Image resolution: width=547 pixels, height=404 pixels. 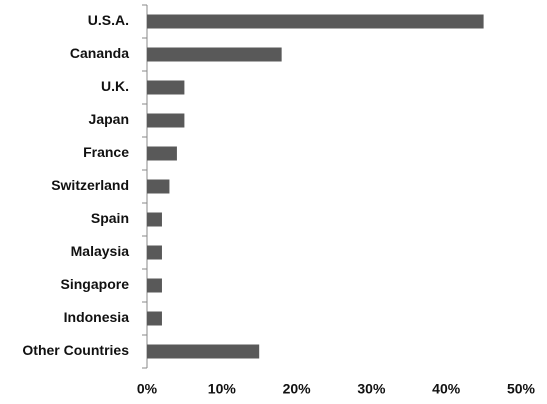 What do you see at coordinates (521, 389) in the screenshot?
I see `x-tick-label: 50%` at bounding box center [521, 389].